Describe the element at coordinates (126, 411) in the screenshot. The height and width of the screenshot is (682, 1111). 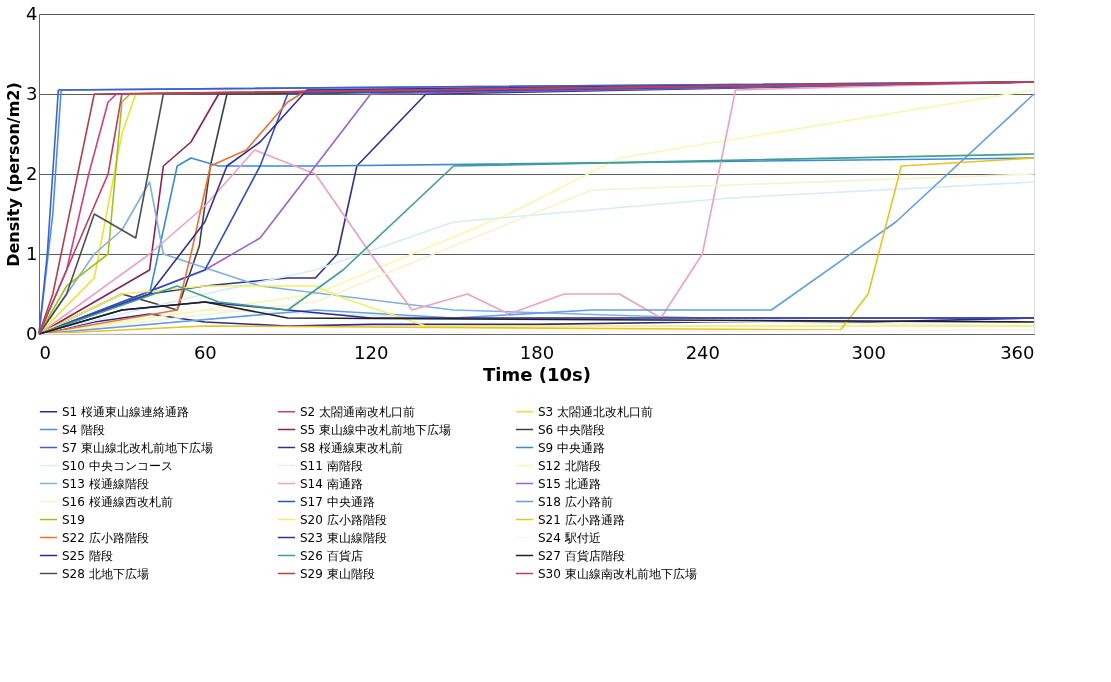
I see `legend-label: S1 桜通東山線連絡通路` at that location.